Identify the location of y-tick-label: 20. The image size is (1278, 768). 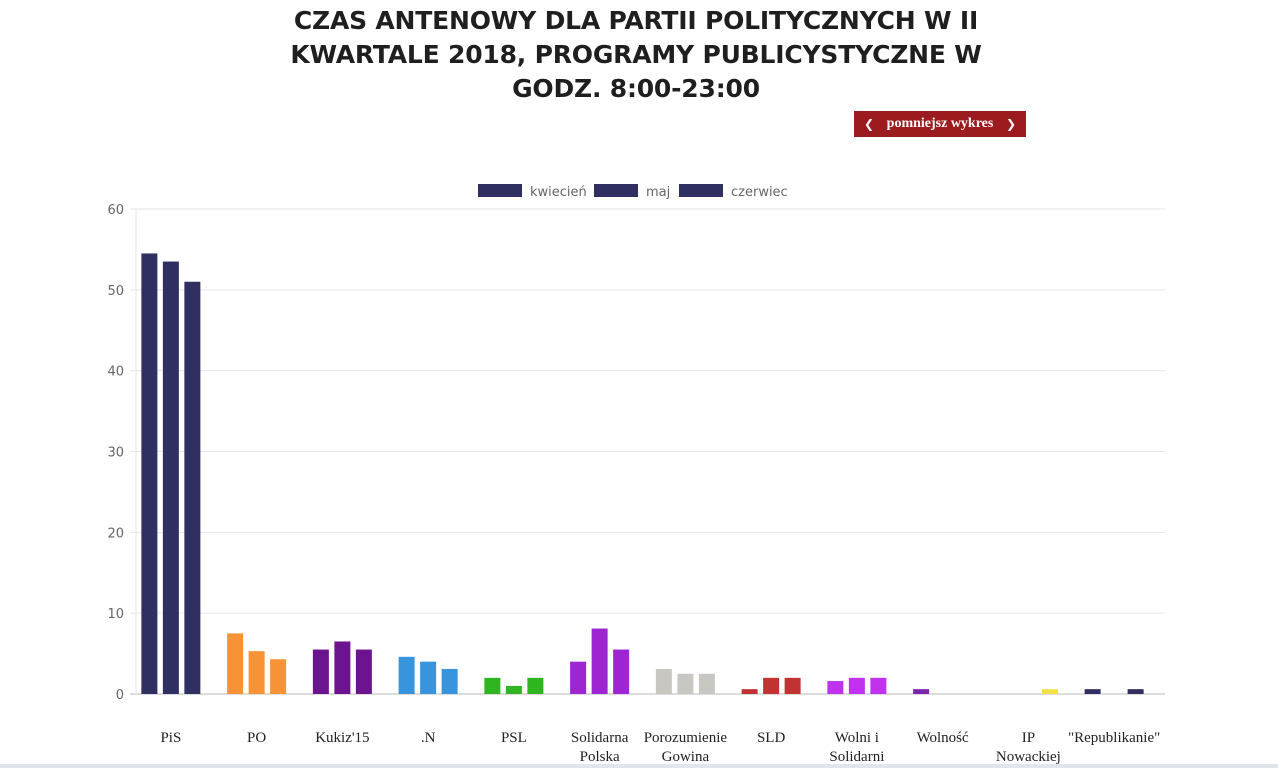
(115, 533).